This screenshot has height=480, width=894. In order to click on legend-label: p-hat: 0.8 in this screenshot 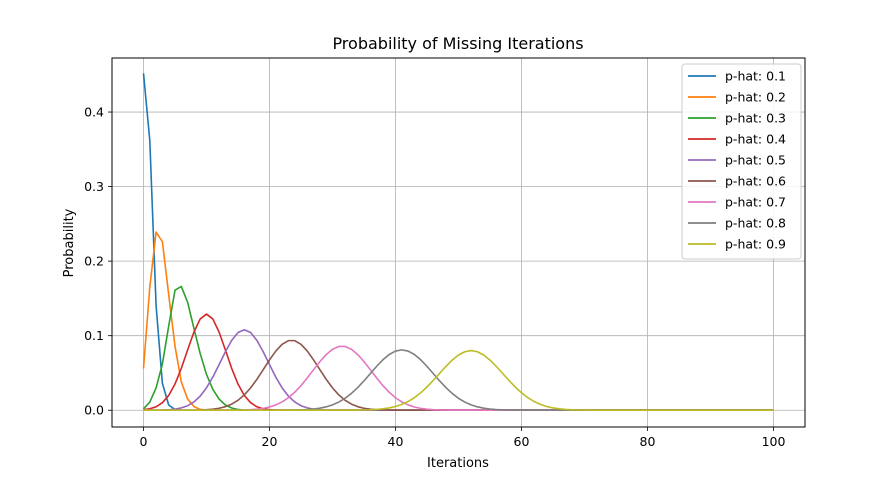, I will do `click(755, 223)`.